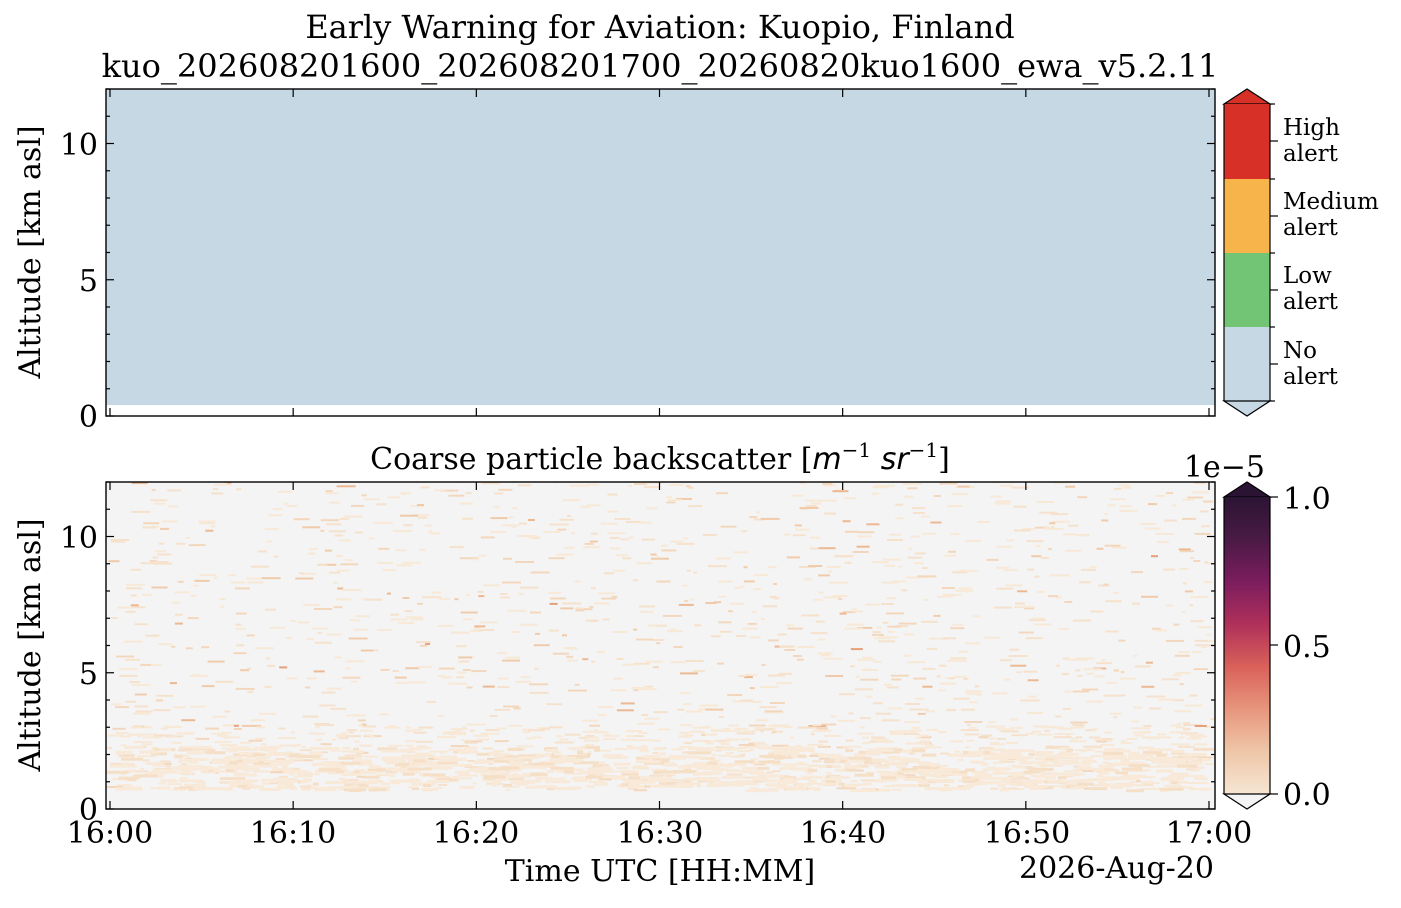 The height and width of the screenshot is (908, 1401). Describe the element at coordinates (1247, 96) in the screenshot. I see `alert-colorbar-extend-top` at that location.